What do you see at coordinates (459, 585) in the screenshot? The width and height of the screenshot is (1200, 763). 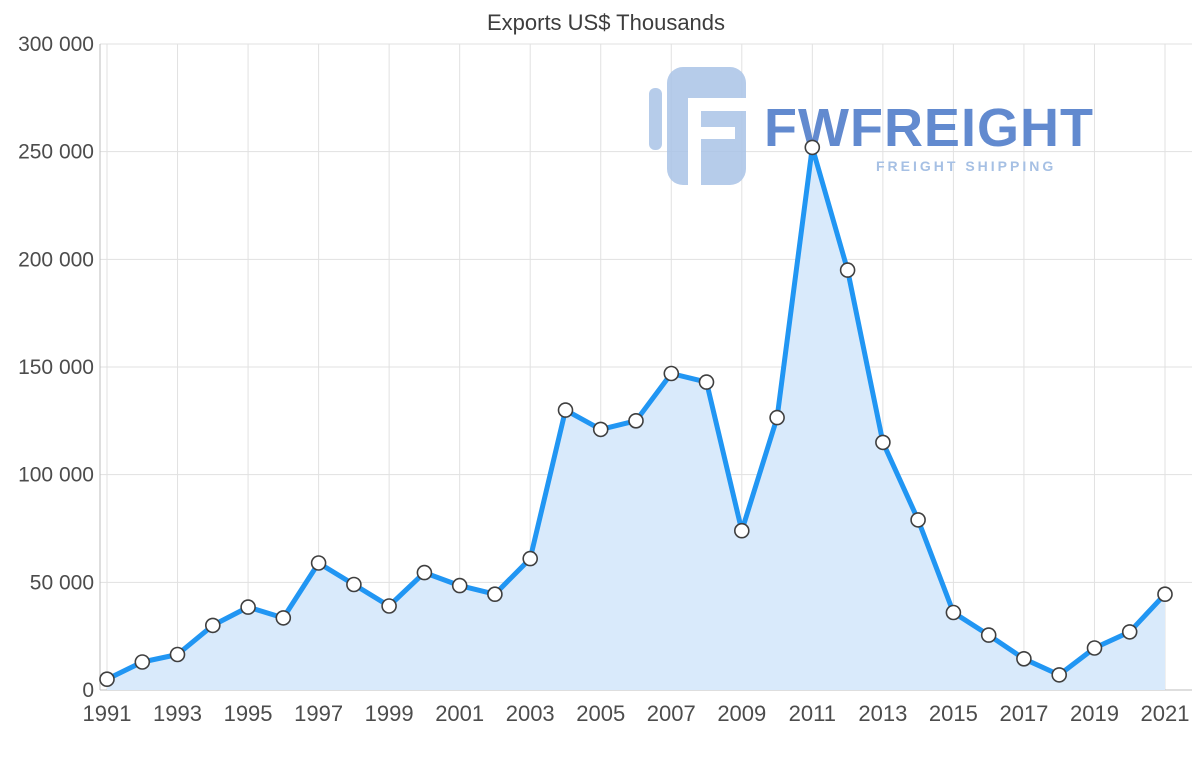 I see `data-point-2001` at bounding box center [459, 585].